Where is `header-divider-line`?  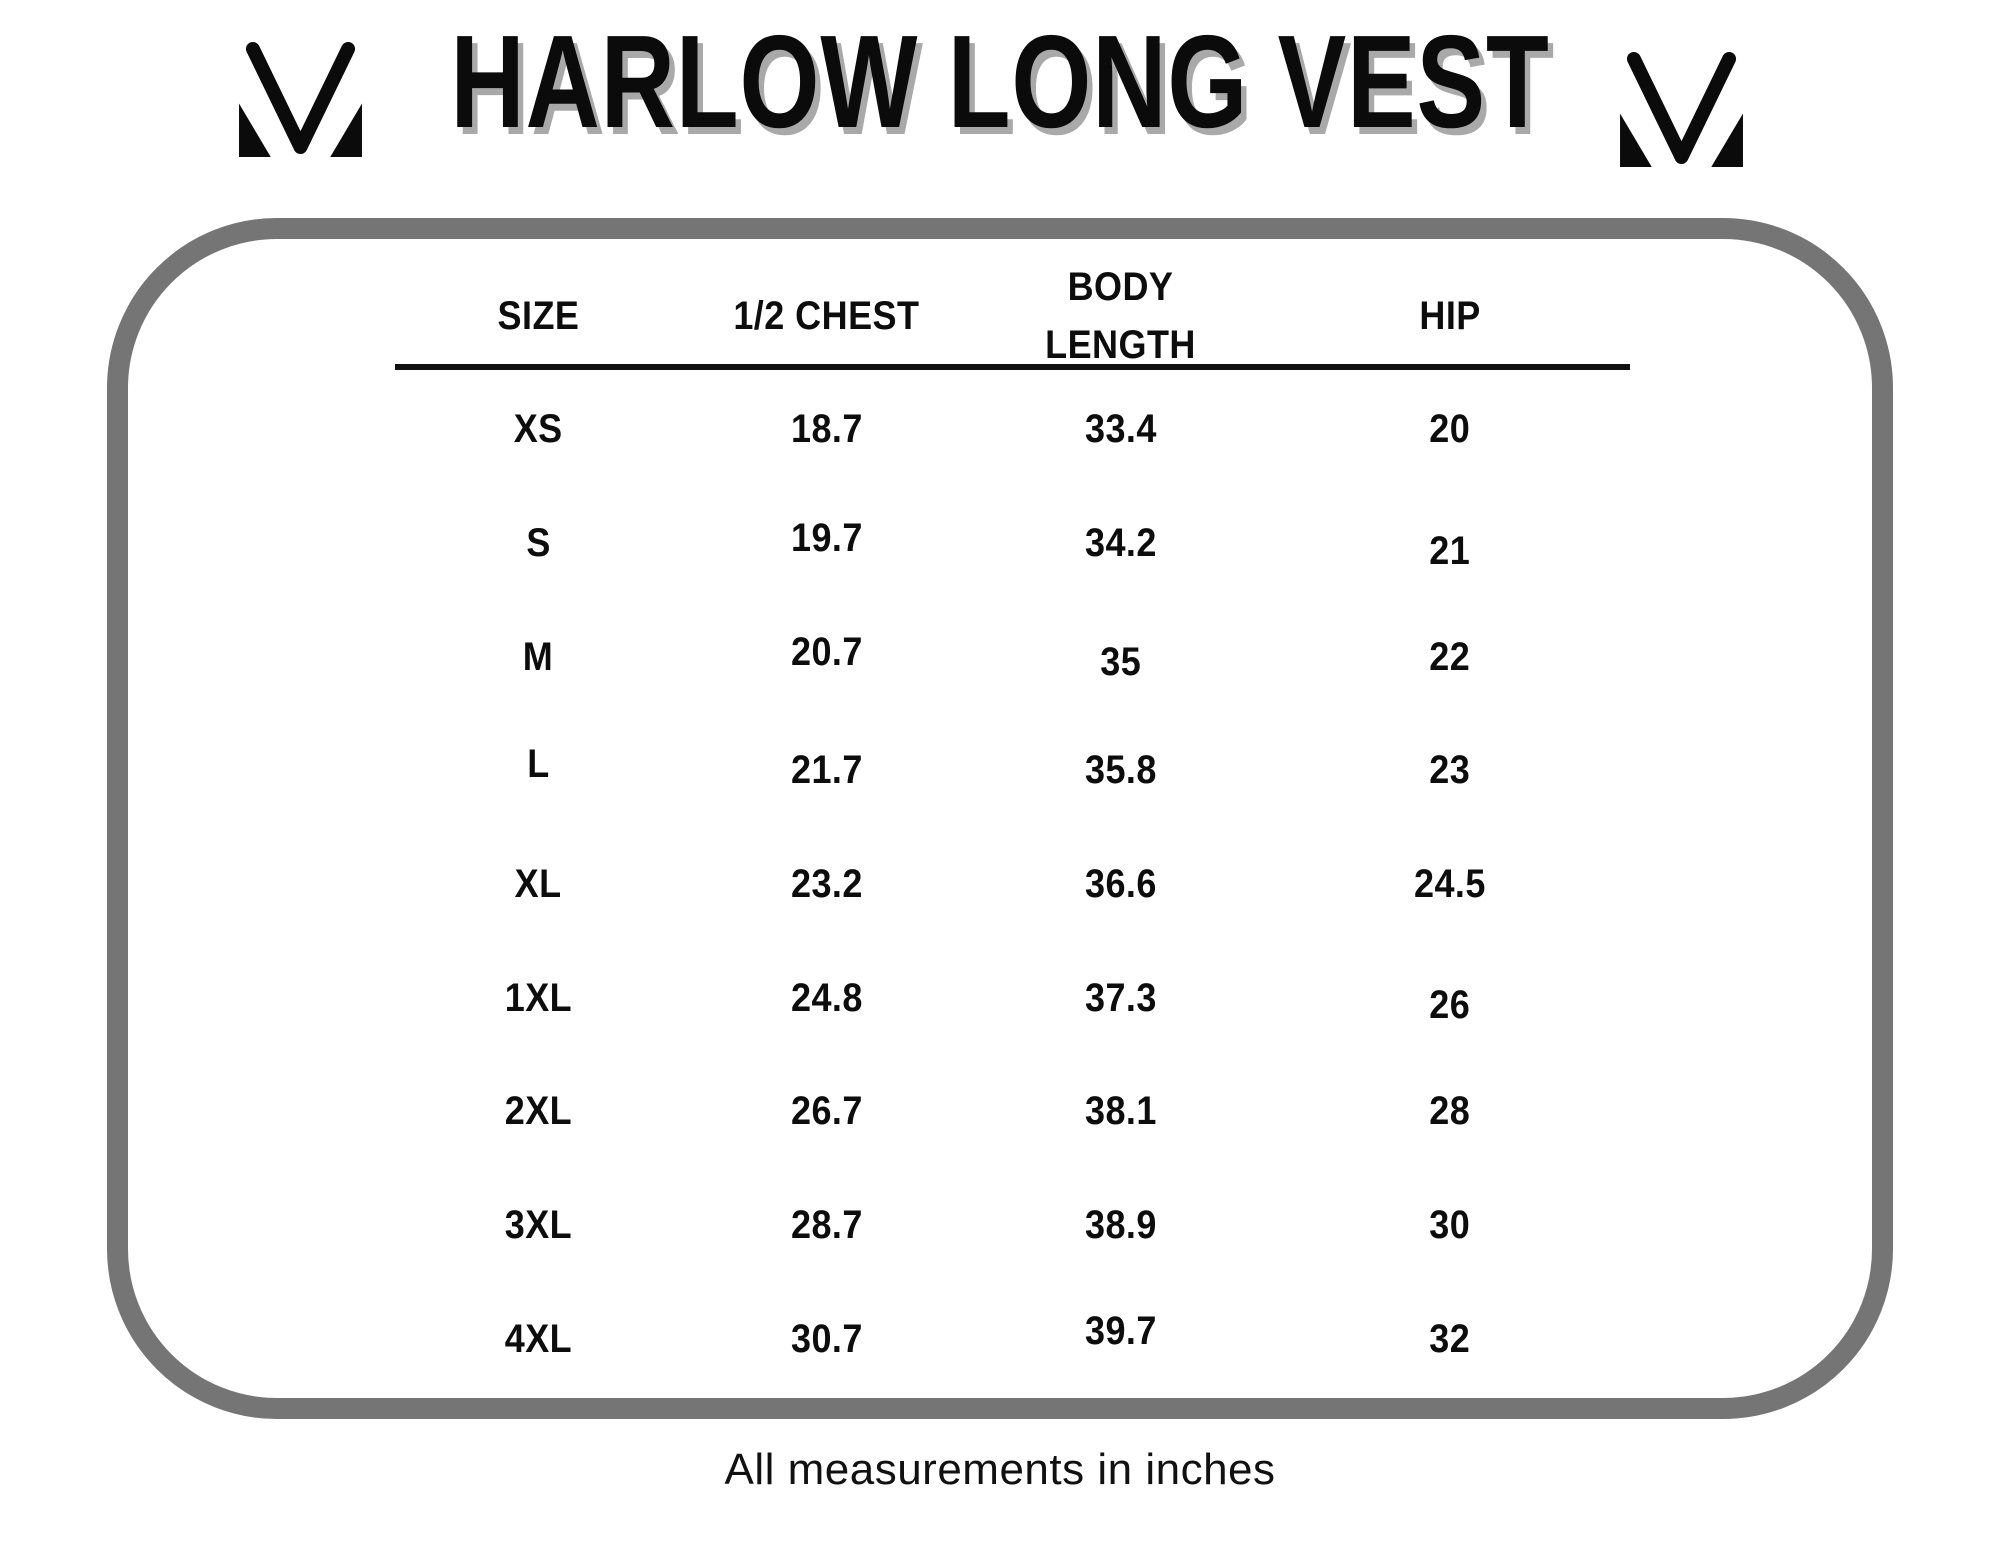 header-divider-line is located at coordinates (1012, 367).